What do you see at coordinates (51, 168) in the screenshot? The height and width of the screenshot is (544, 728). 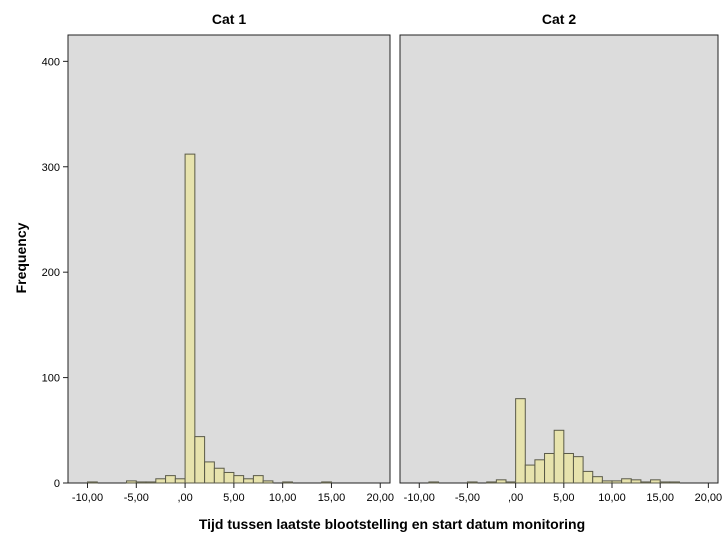 I see `y-tick-label: 300` at bounding box center [51, 168].